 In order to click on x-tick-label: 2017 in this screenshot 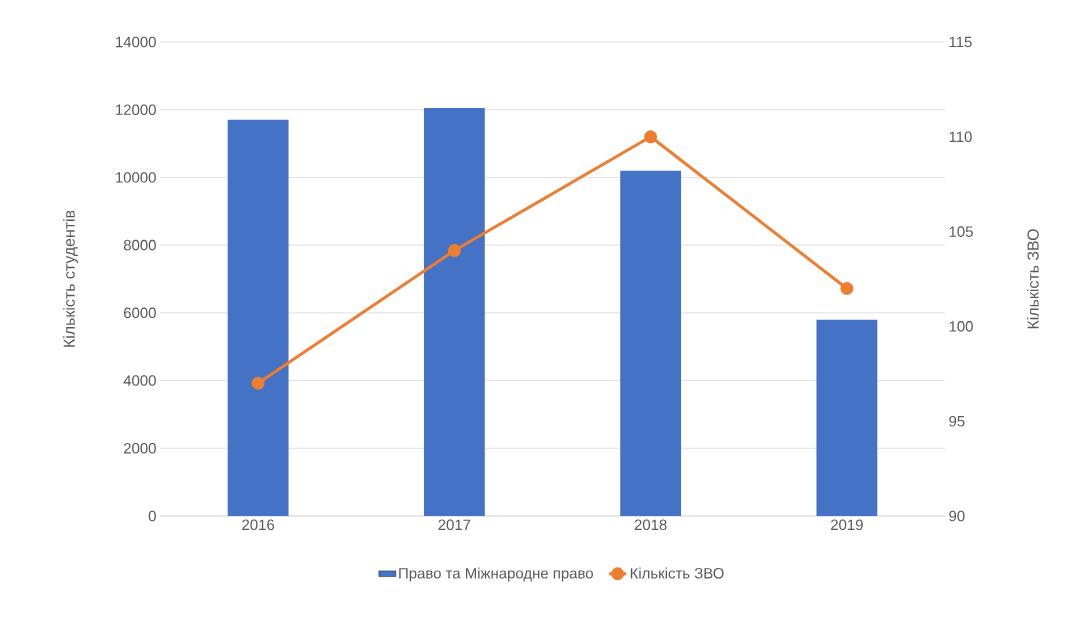, I will do `click(454, 525)`.